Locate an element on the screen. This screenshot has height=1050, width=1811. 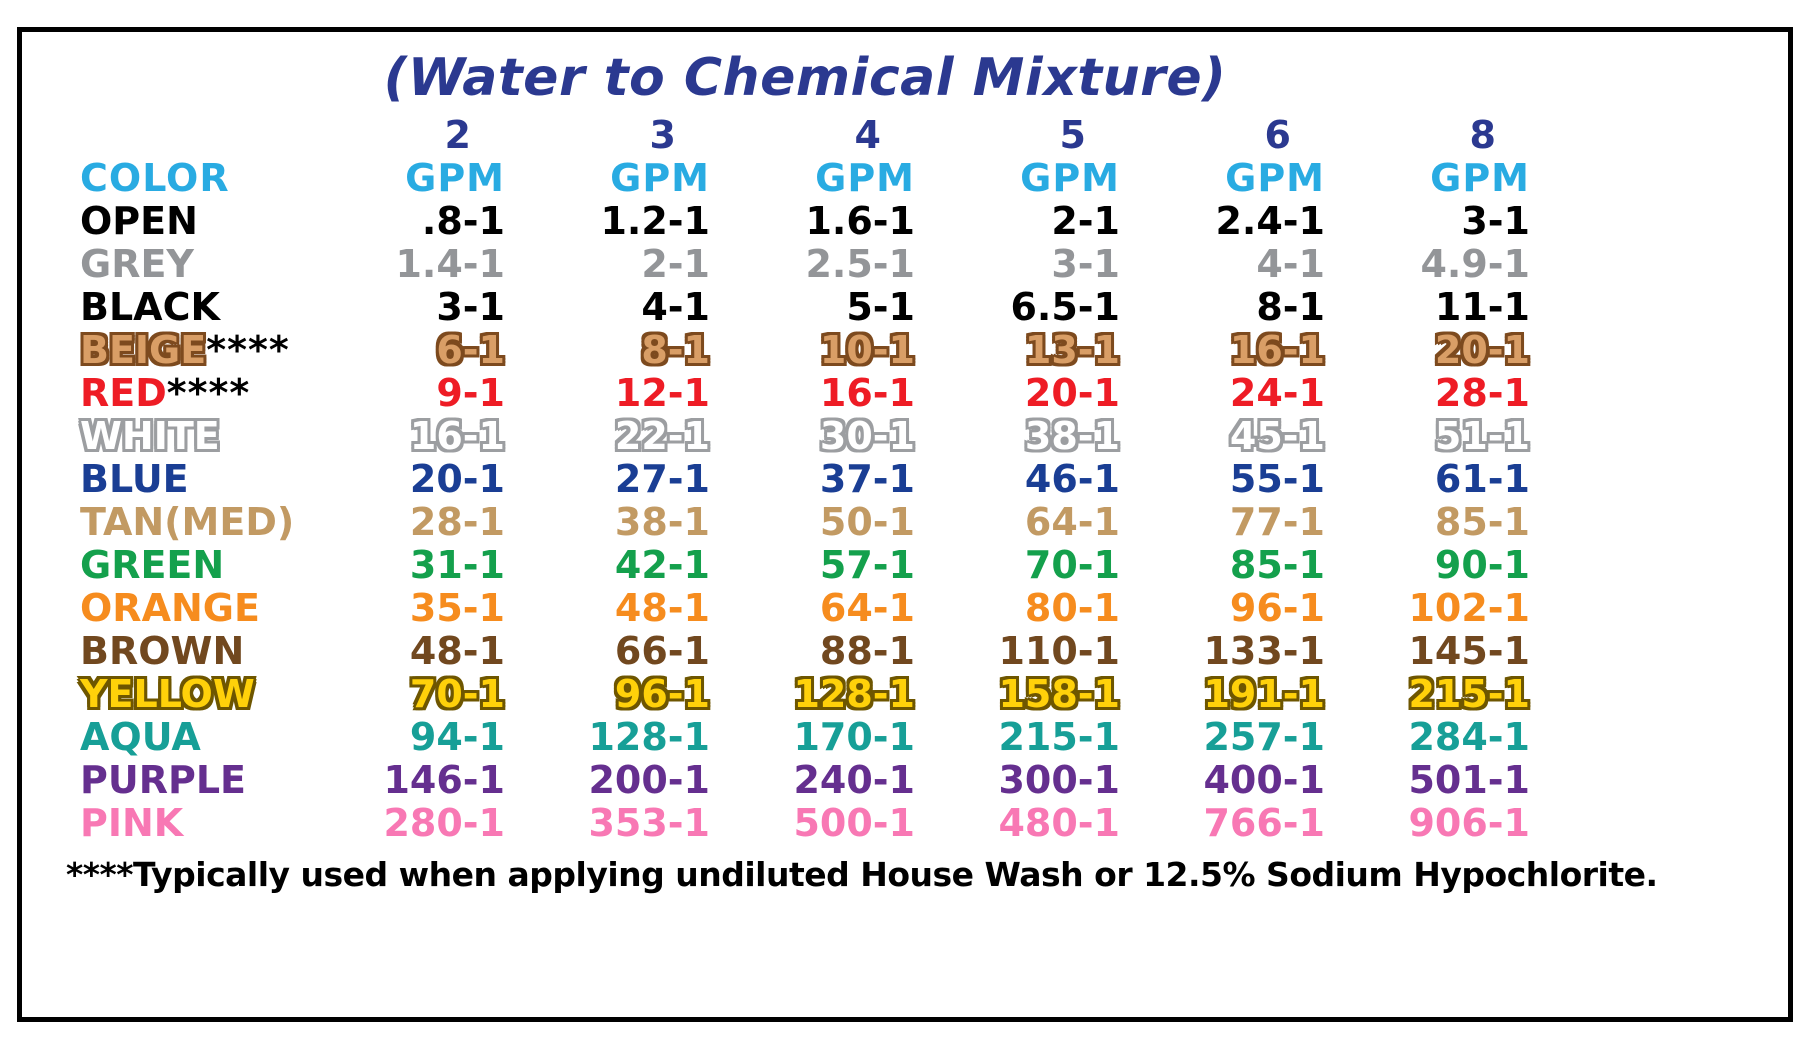
ratio-value: 158-1 is located at coordinates (1059, 694).